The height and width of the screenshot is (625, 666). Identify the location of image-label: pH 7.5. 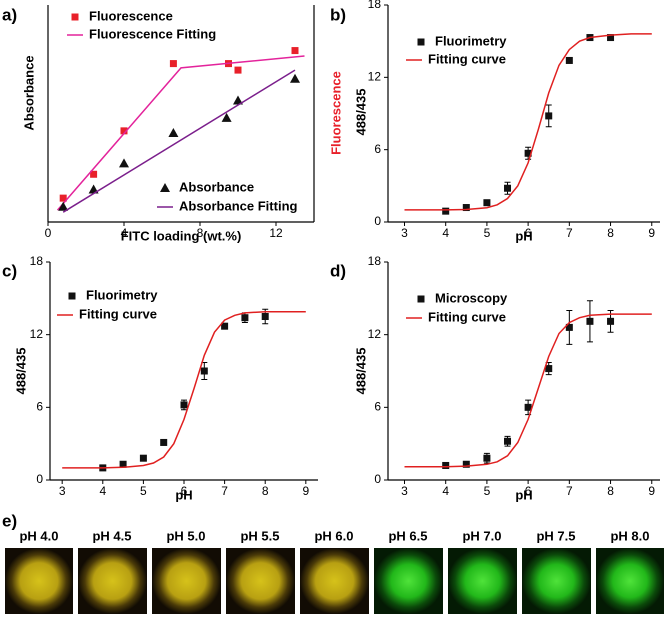
(555, 535).